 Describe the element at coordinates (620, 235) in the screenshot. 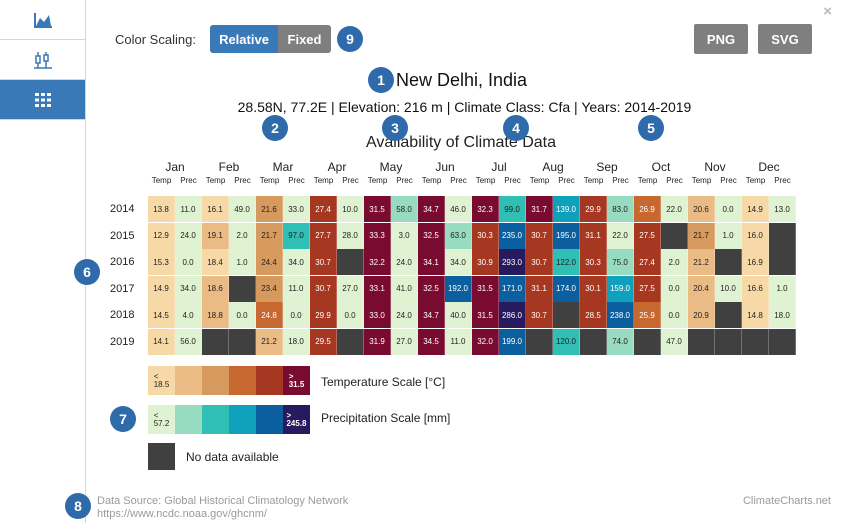

I see `prec-cell: 22.0` at that location.